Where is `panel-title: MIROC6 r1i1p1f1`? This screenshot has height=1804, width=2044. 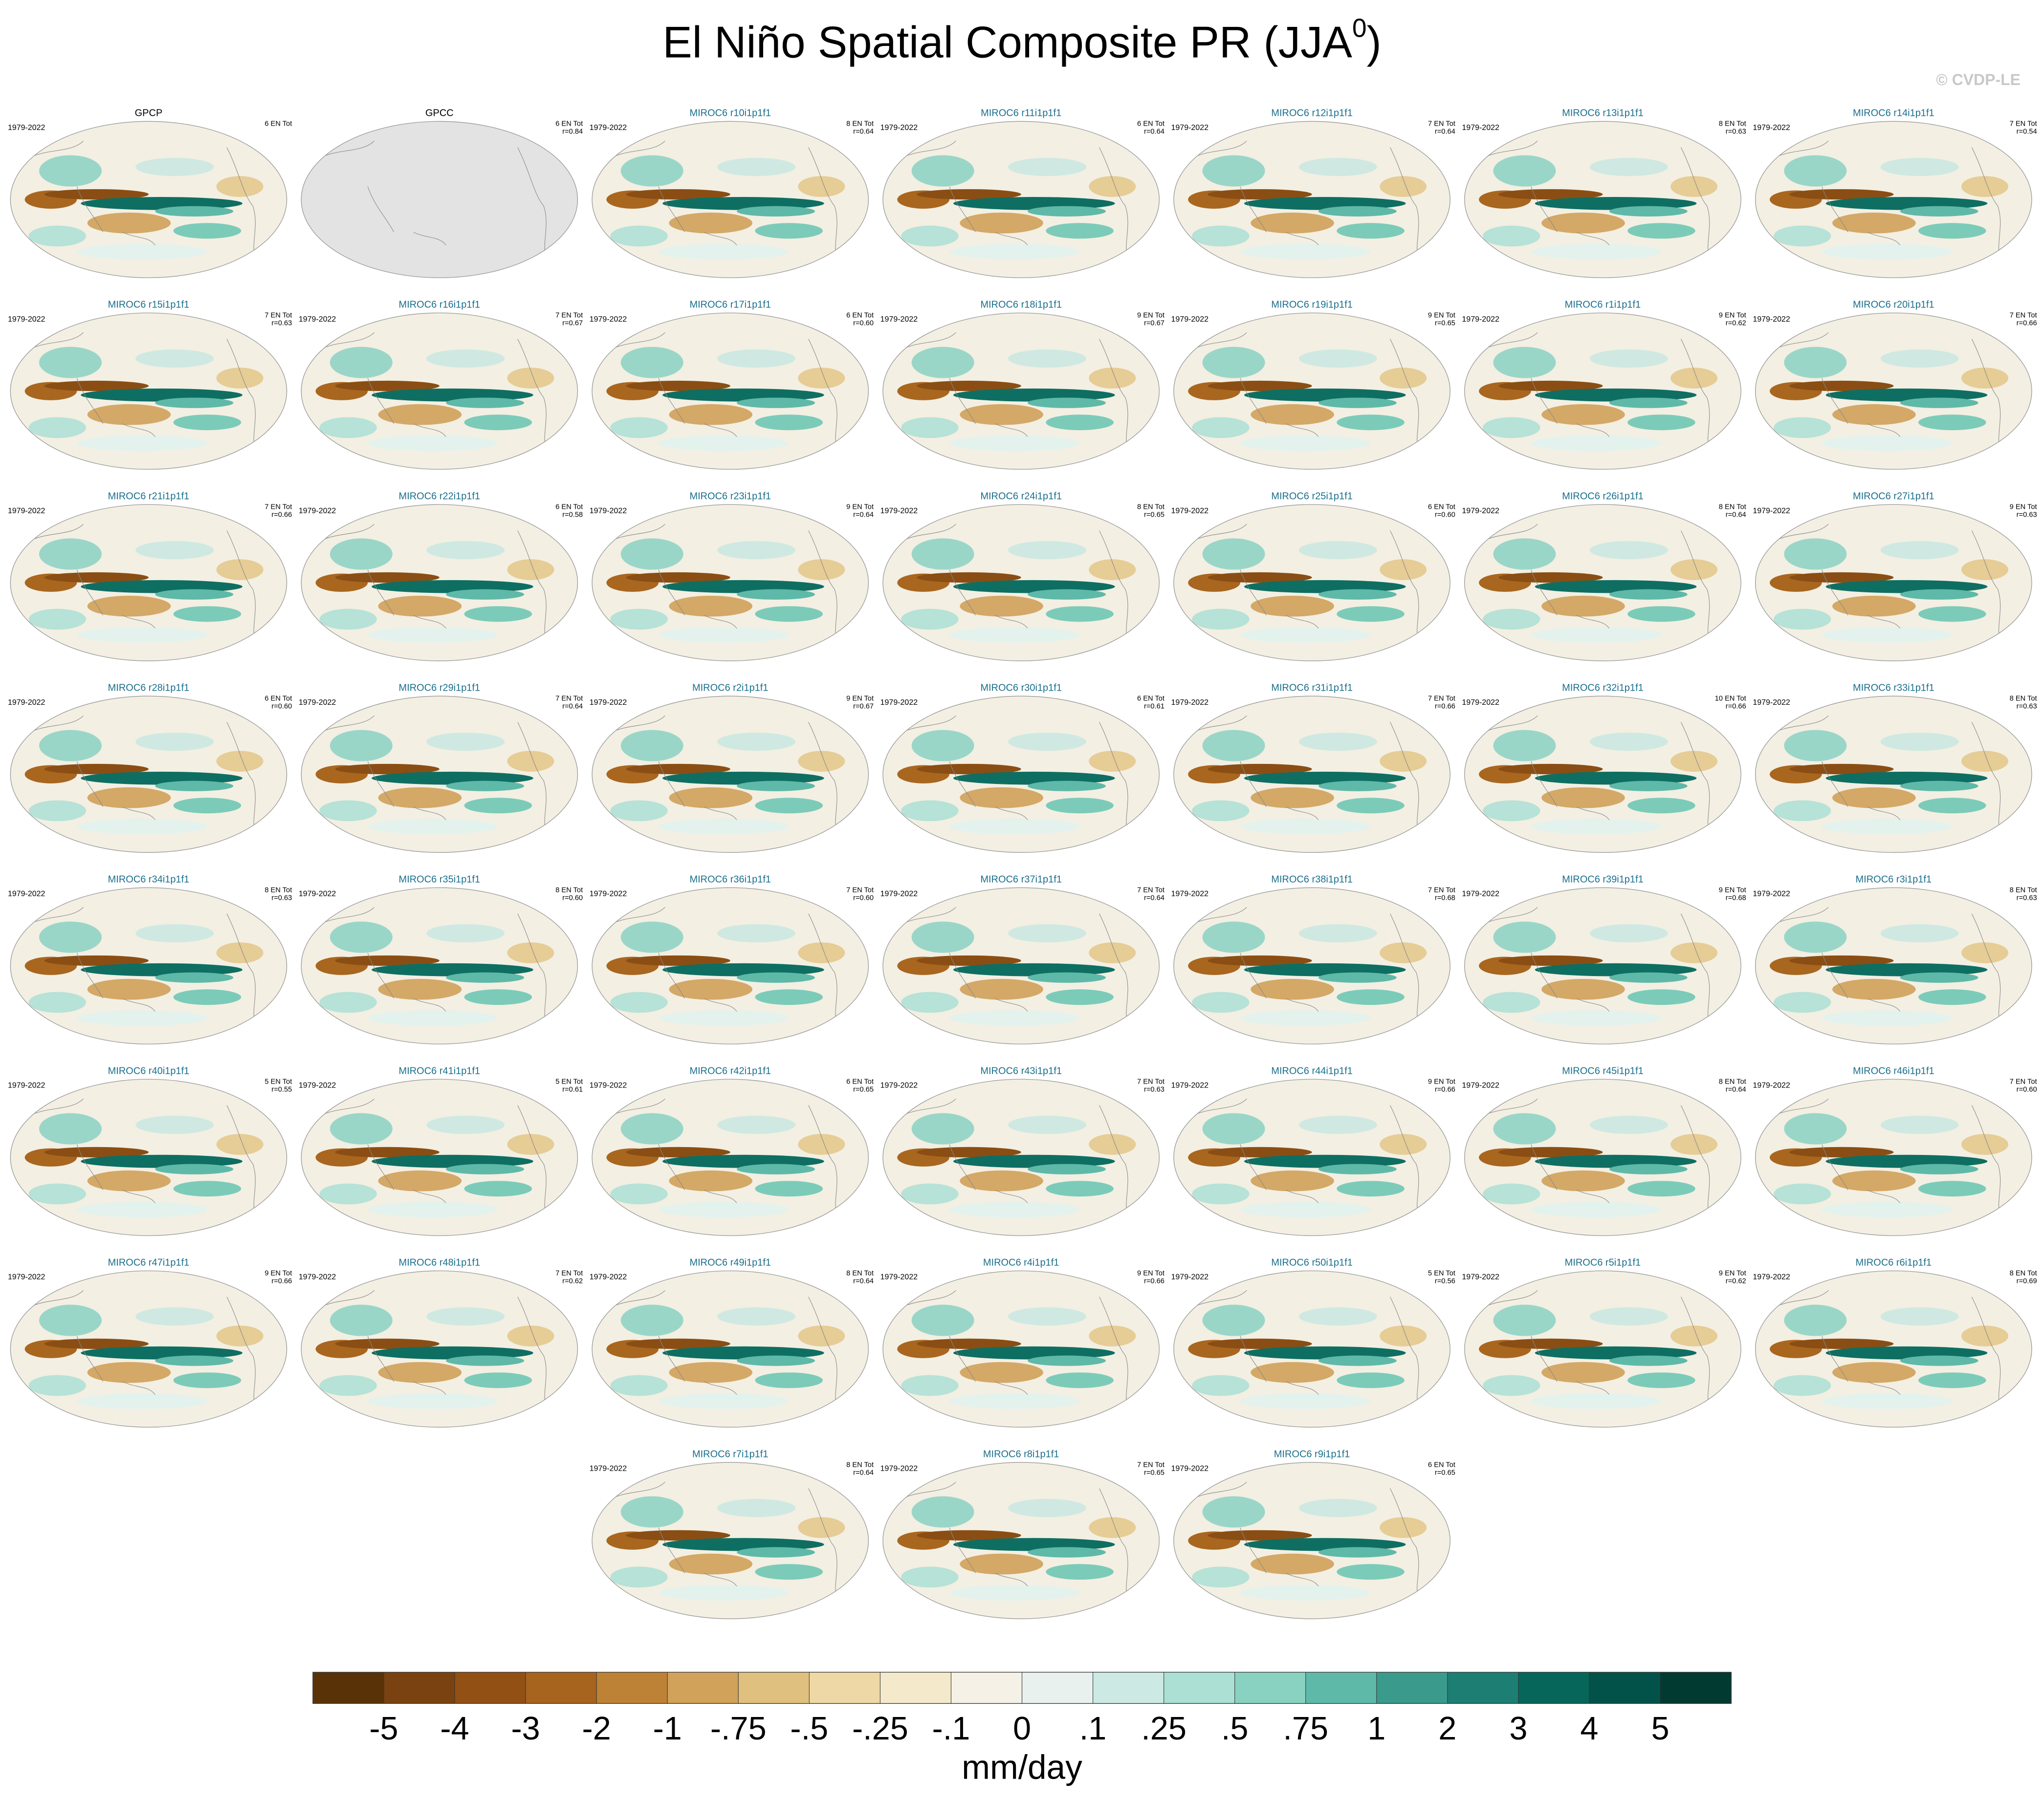
panel-title: MIROC6 r1i1p1f1 is located at coordinates (1603, 305).